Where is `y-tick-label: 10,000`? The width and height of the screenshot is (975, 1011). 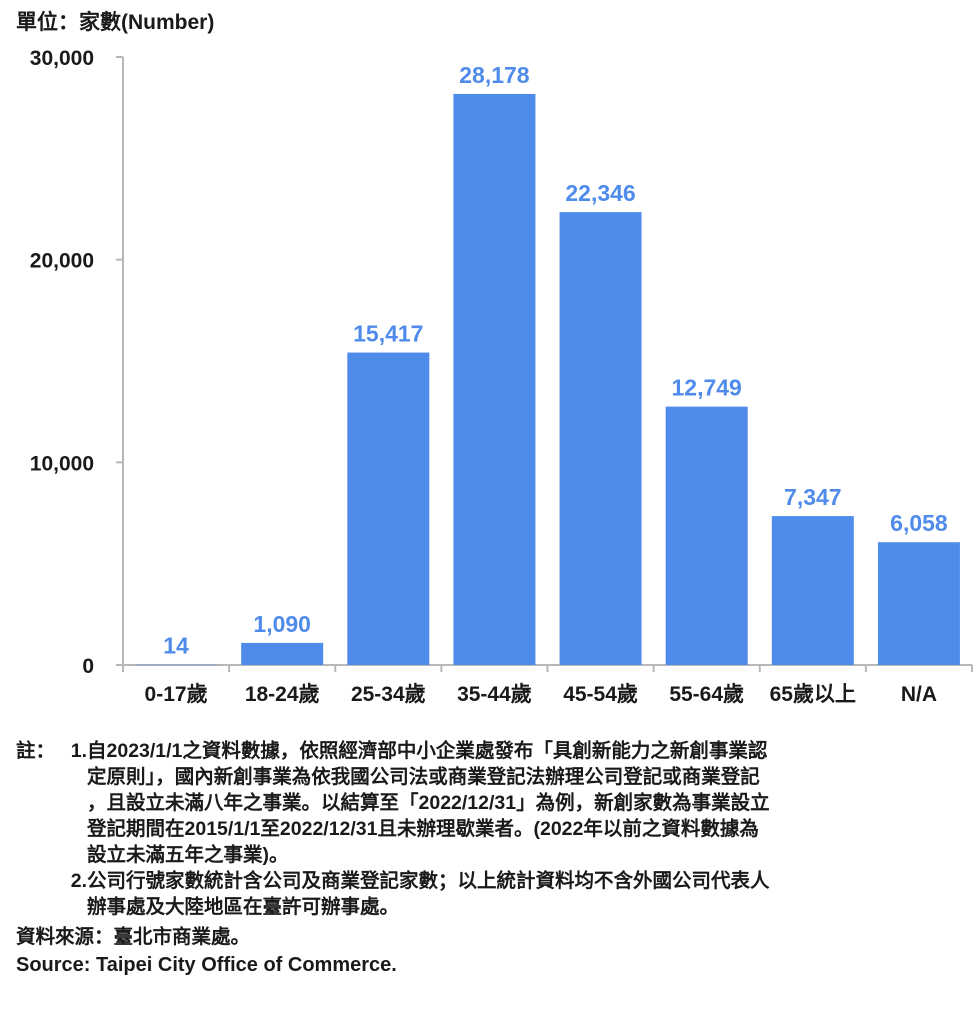 y-tick-label: 10,000 is located at coordinates (62, 463).